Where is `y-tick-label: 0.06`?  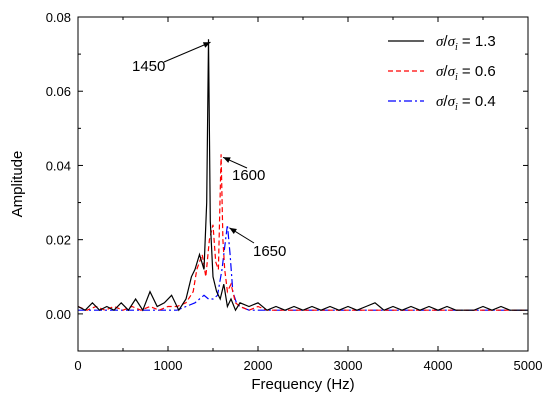
y-tick-label: 0.06 is located at coordinates (58, 91).